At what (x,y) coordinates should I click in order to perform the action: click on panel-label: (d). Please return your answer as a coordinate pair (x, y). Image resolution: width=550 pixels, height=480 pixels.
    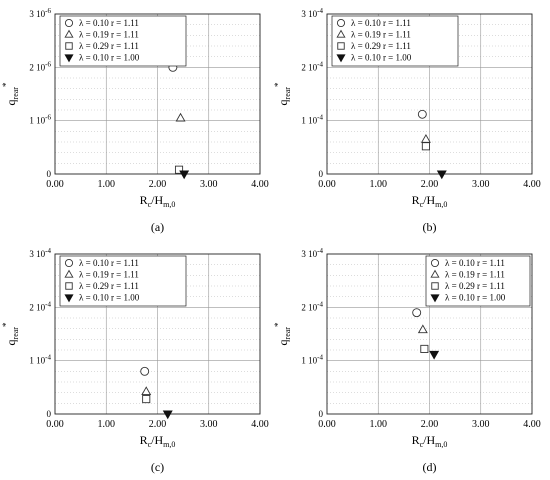
    Looking at the image, I should click on (430, 467).